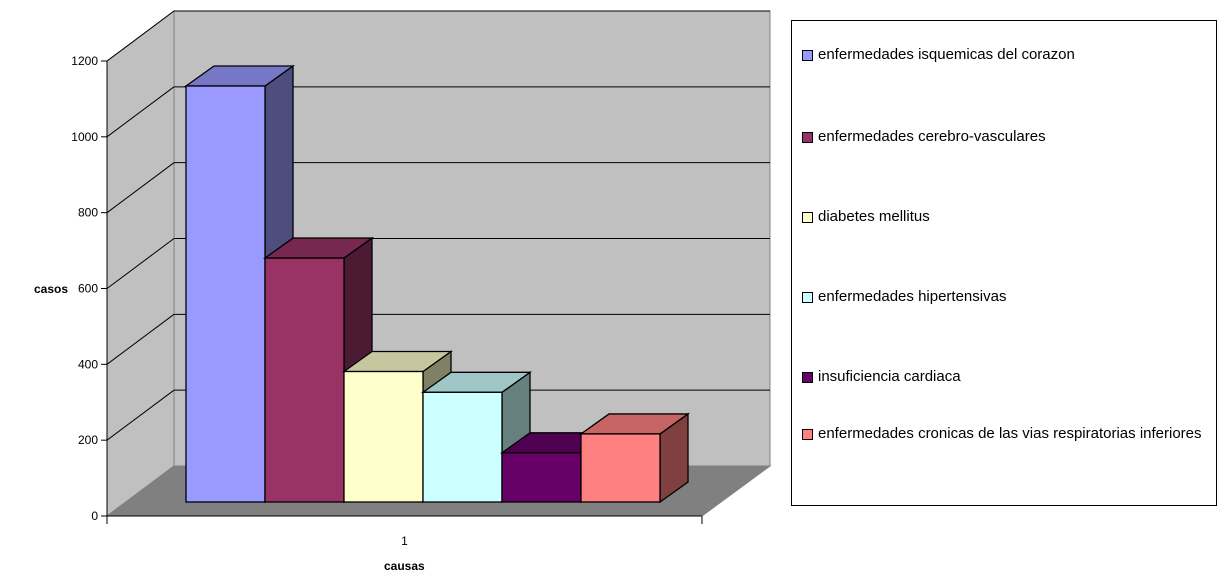 The width and height of the screenshot is (1221, 574). I want to click on legend-label: diabetes mellitus, so click(874, 216).